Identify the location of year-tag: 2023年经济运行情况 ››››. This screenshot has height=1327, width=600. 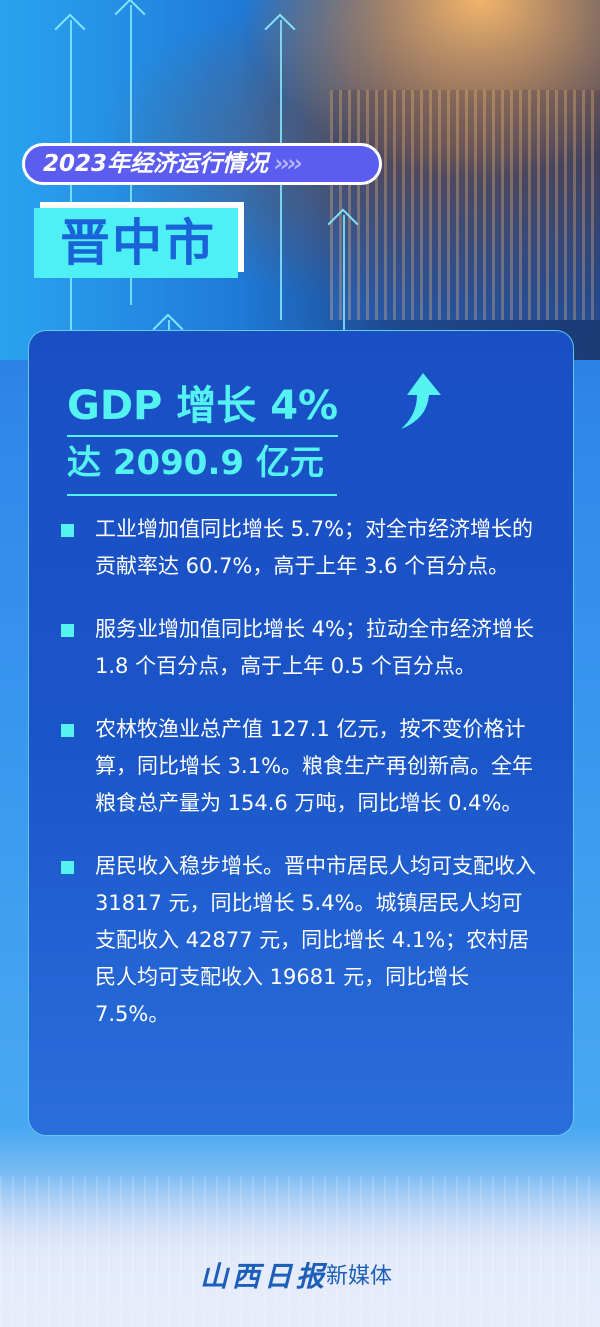
(202, 164).